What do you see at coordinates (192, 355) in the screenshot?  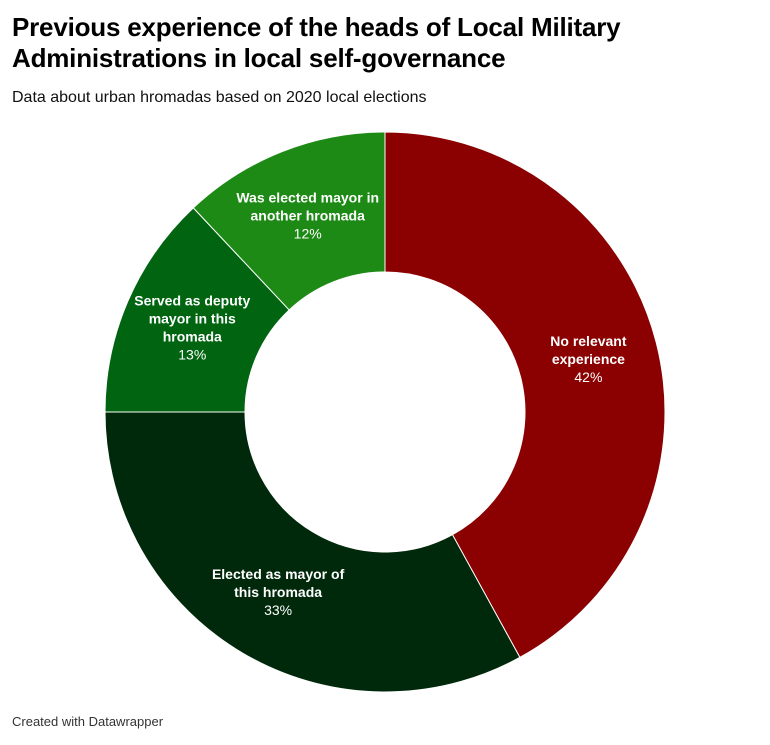 I see `slice-value-label: 13%` at bounding box center [192, 355].